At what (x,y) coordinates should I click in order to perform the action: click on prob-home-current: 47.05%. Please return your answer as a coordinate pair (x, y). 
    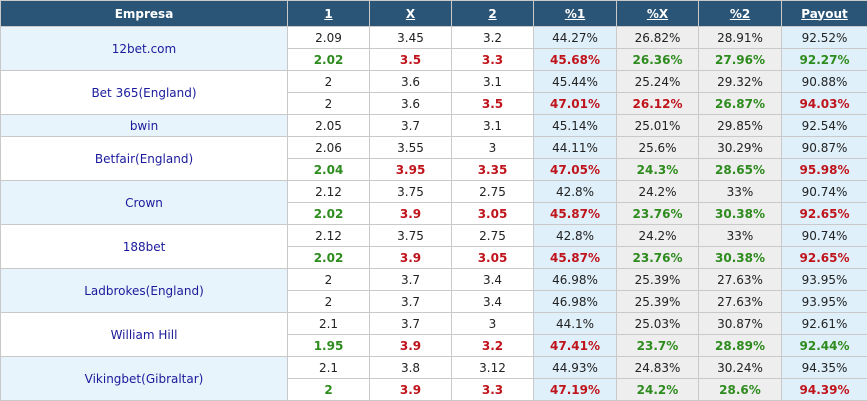
    Looking at the image, I should click on (575, 170).